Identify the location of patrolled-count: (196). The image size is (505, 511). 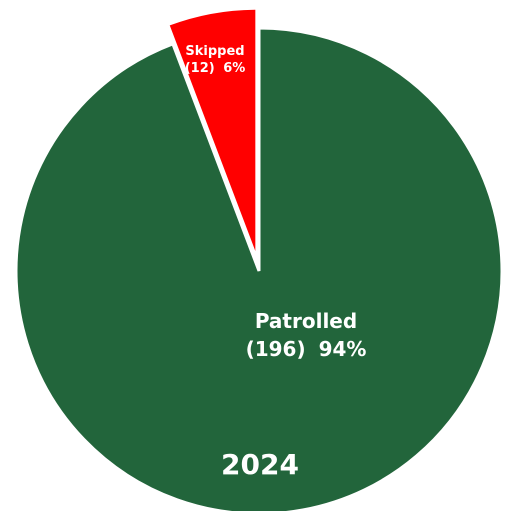
(276, 349).